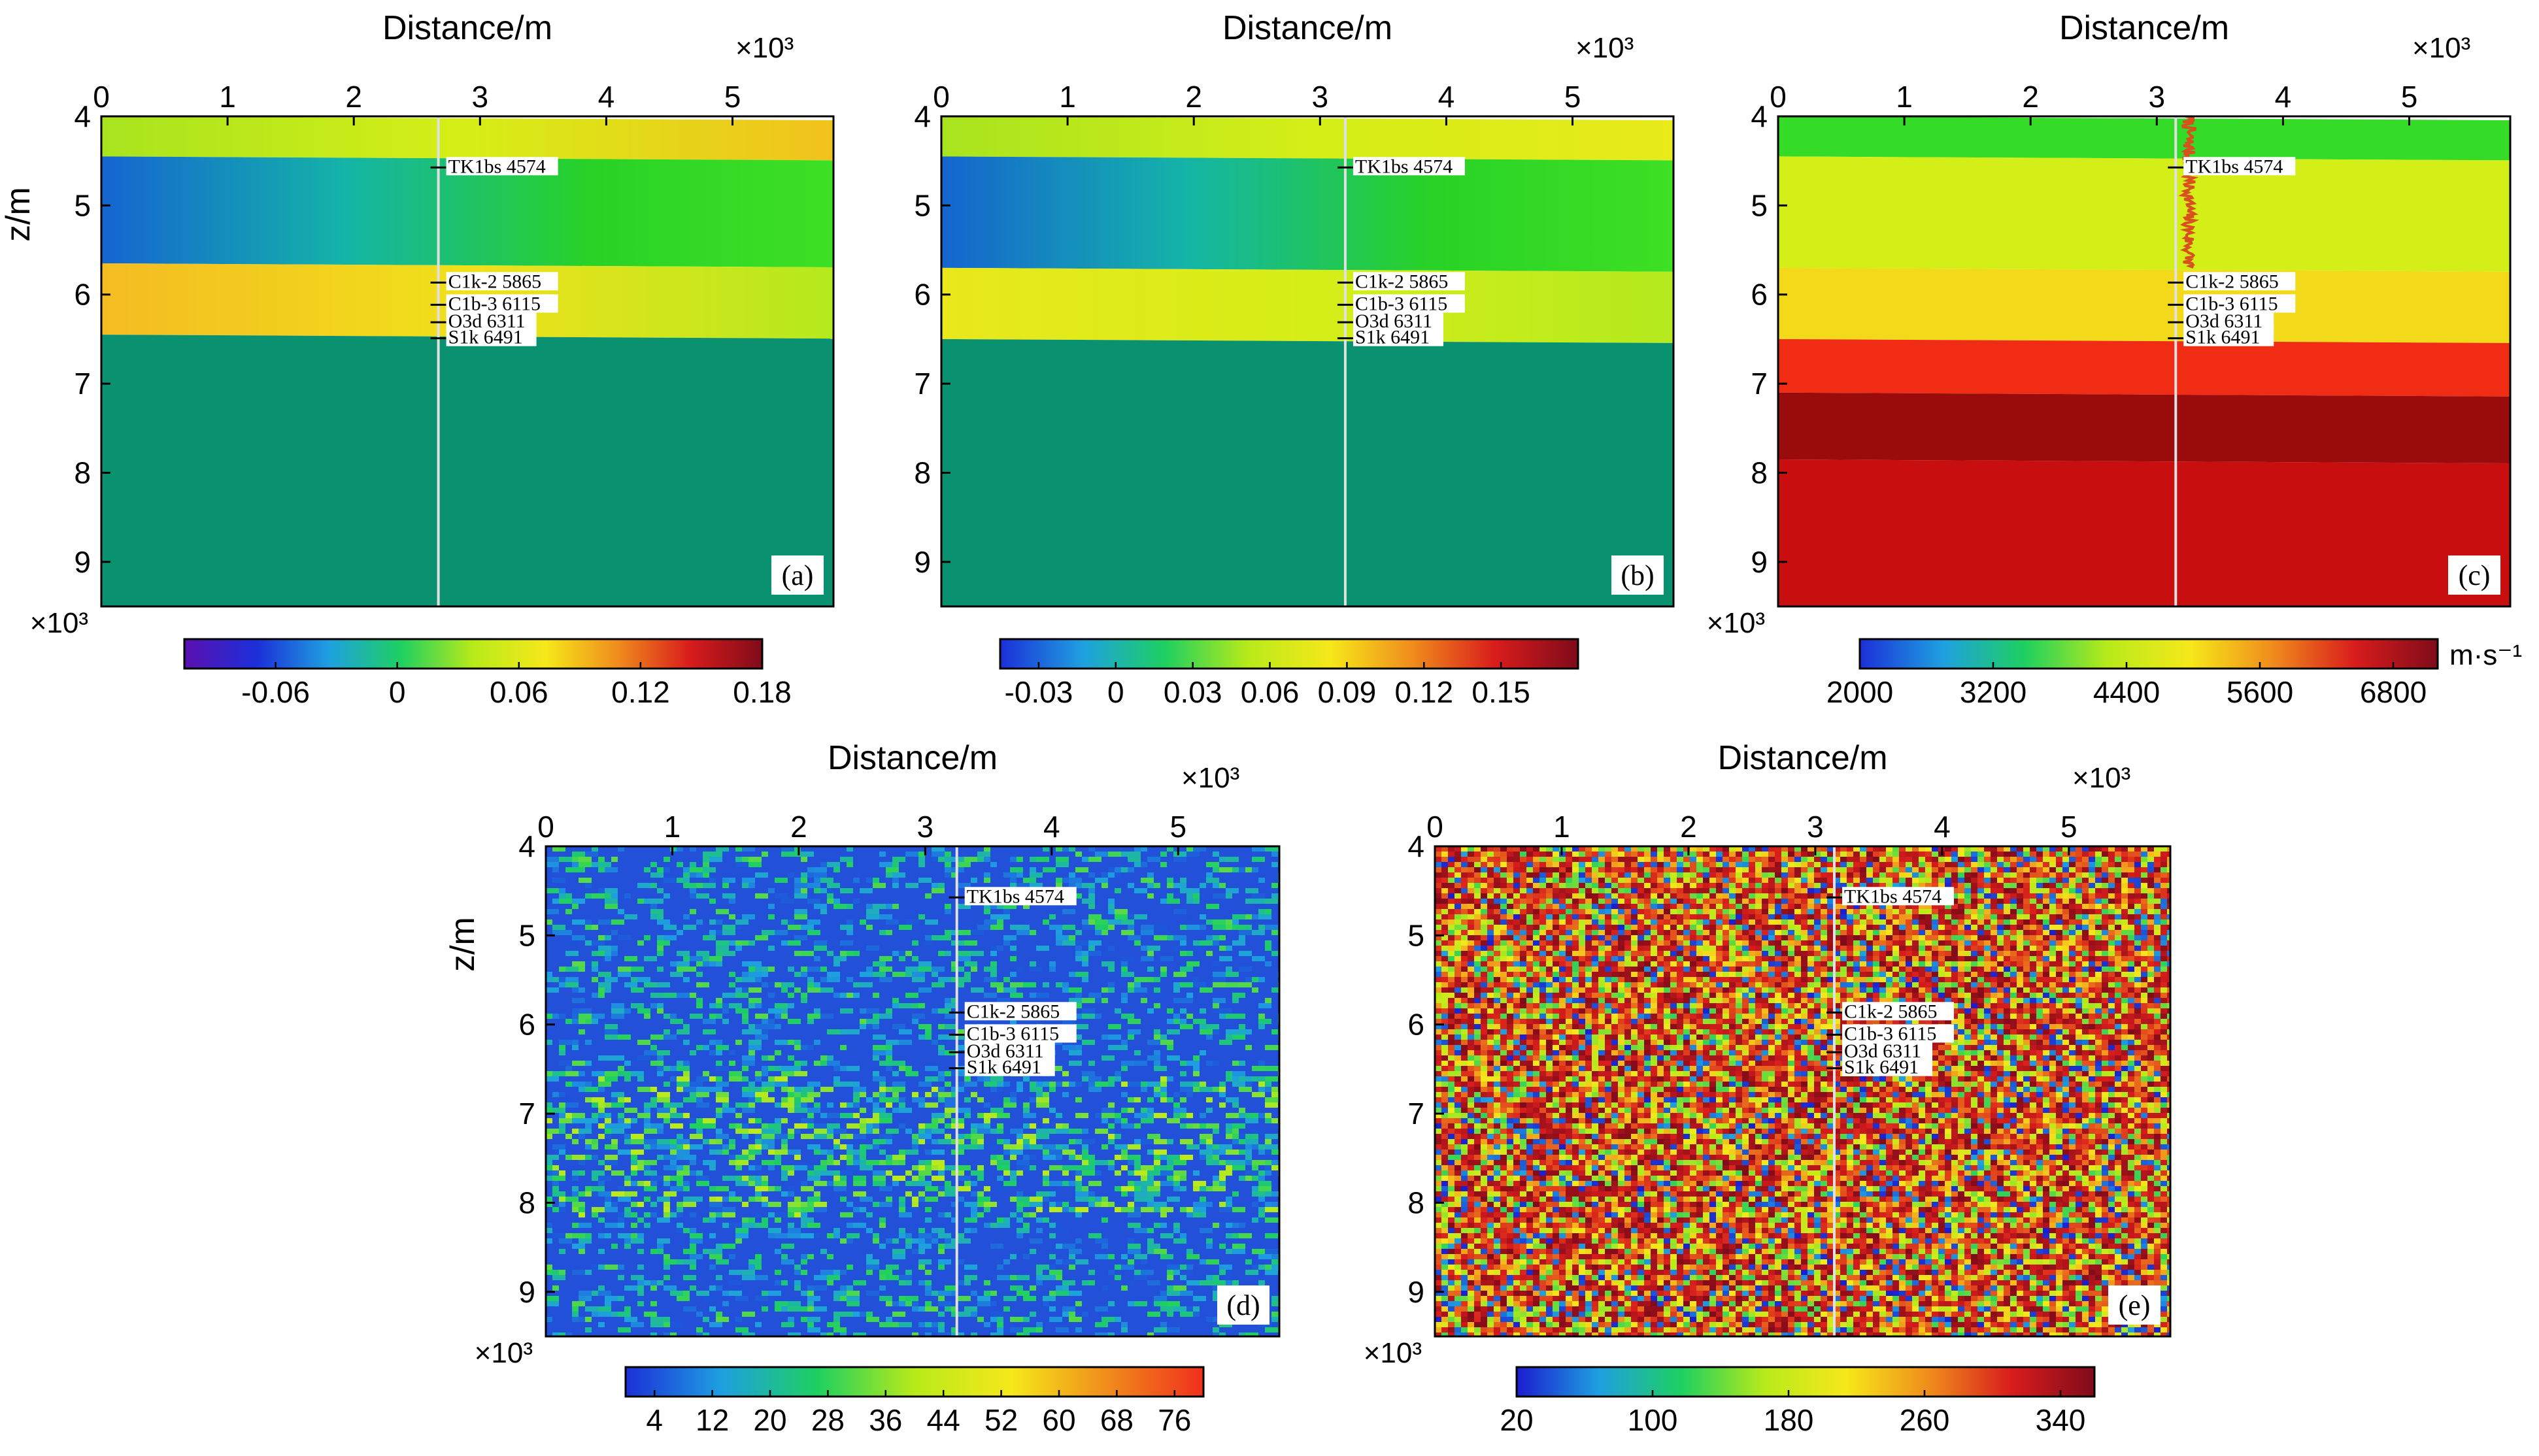 Image resolution: width=2539 pixels, height=1456 pixels. I want to click on panel-label-e: (e), so click(2134, 1305).